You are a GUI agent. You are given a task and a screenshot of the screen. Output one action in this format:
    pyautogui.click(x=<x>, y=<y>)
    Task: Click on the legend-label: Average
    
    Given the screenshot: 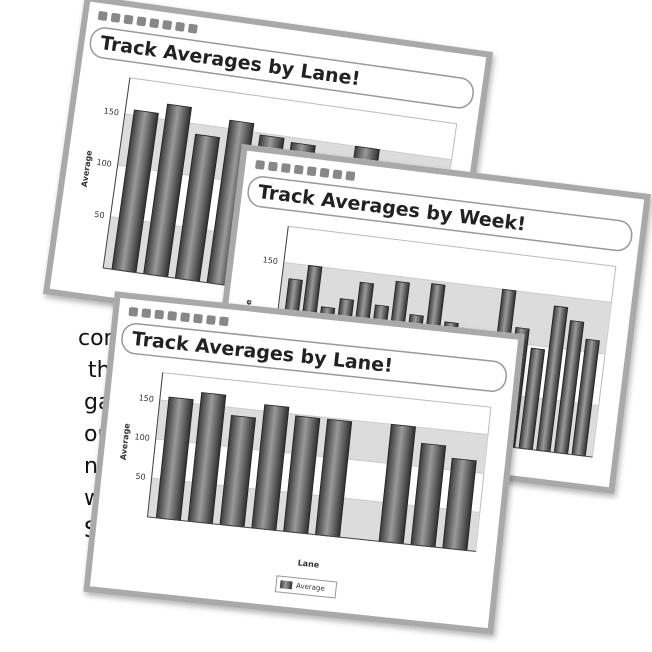 What is the action you would take?
    pyautogui.click(x=310, y=587)
    